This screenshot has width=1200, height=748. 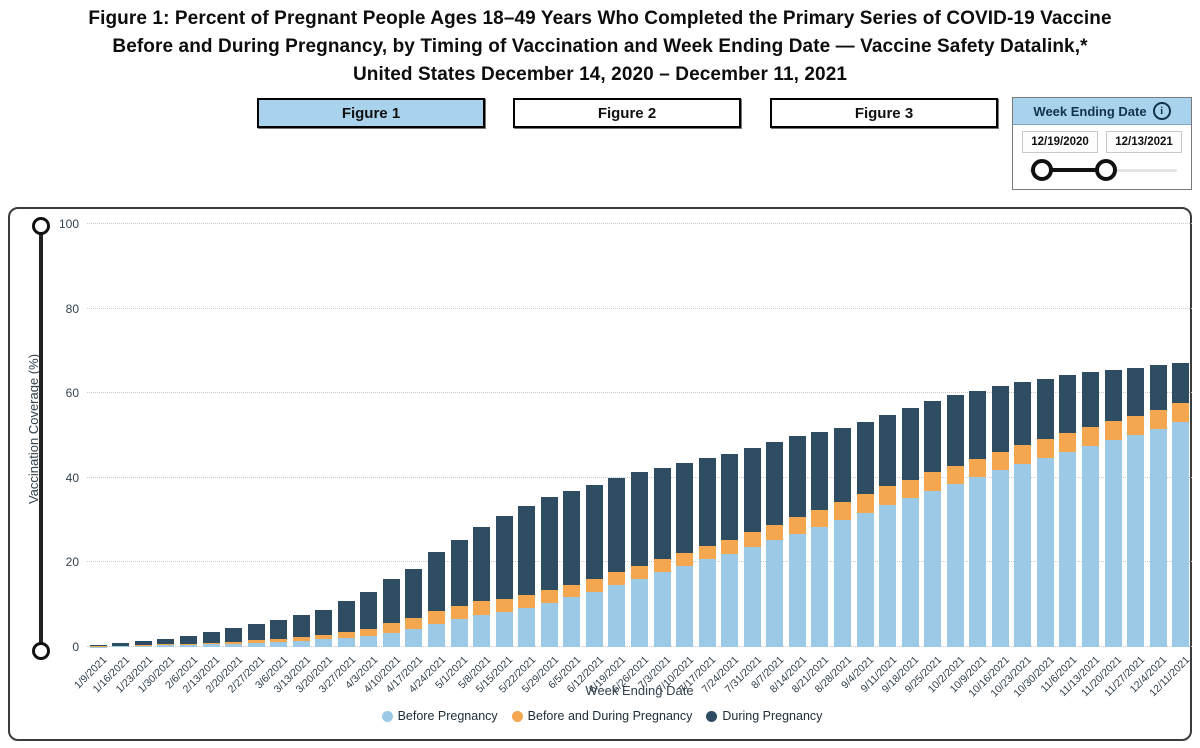 I want to click on bar-10/23/2021, so click(x=1023, y=514).